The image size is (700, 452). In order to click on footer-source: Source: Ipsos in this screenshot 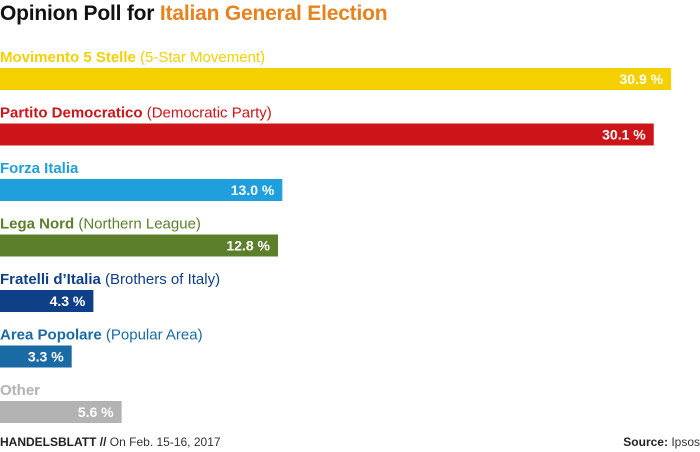, I will do `click(661, 442)`.